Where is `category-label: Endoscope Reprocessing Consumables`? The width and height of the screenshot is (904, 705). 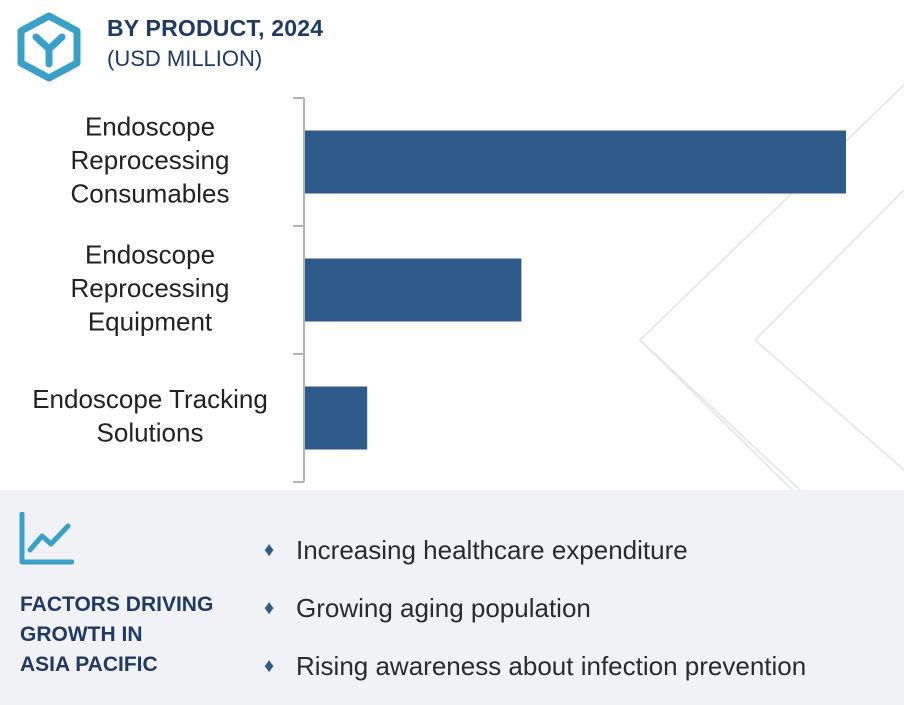 category-label: Endoscope Reprocessing Consumables is located at coordinates (150, 159).